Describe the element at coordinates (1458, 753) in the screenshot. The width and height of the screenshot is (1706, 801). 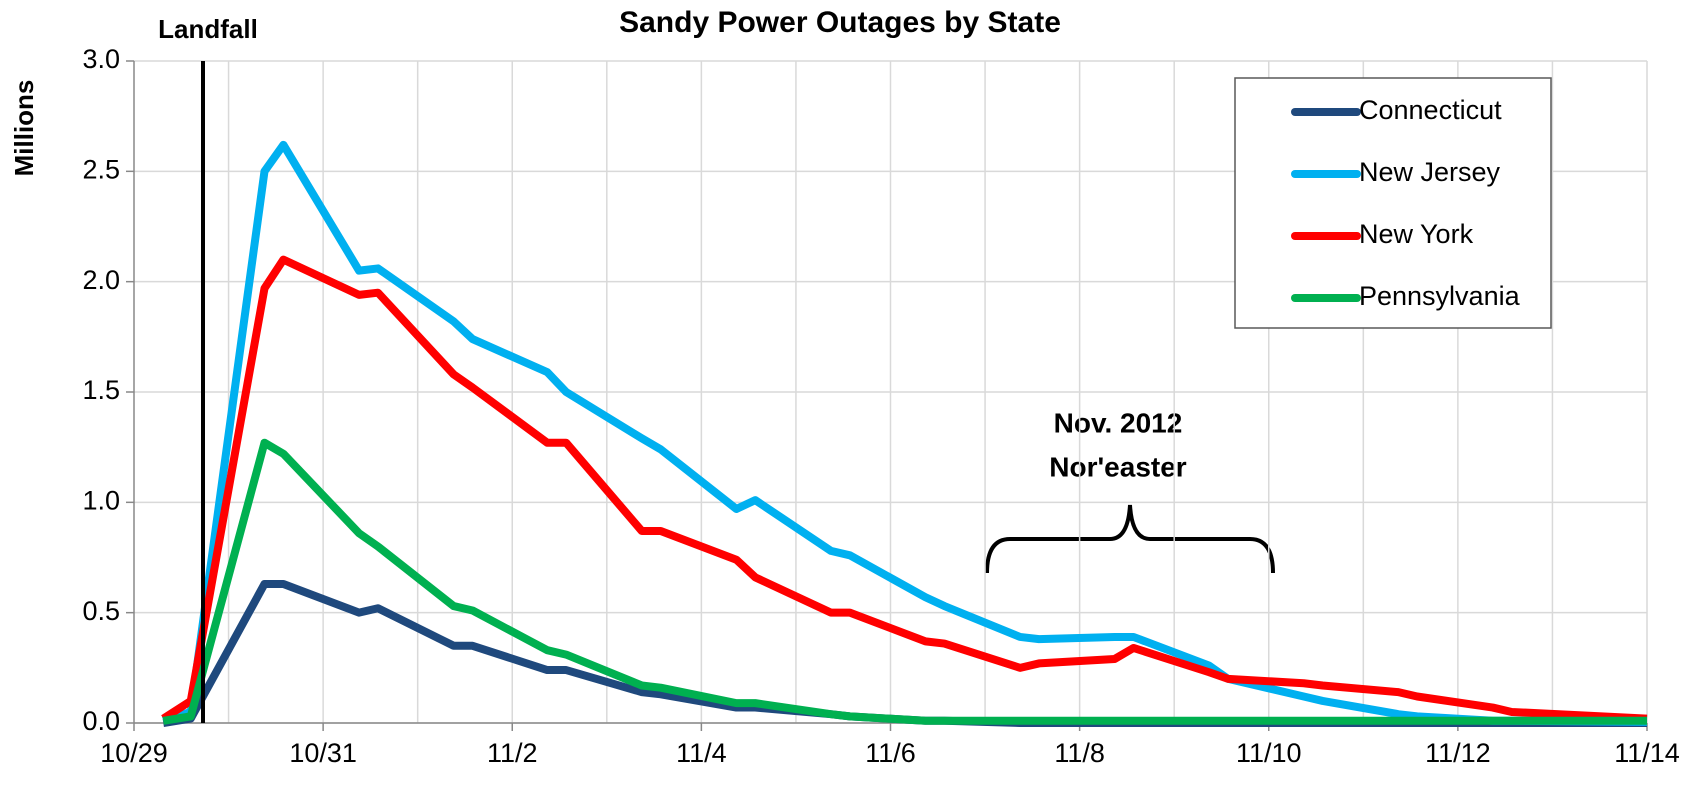
I see `x-tick-label: 11/12` at that location.